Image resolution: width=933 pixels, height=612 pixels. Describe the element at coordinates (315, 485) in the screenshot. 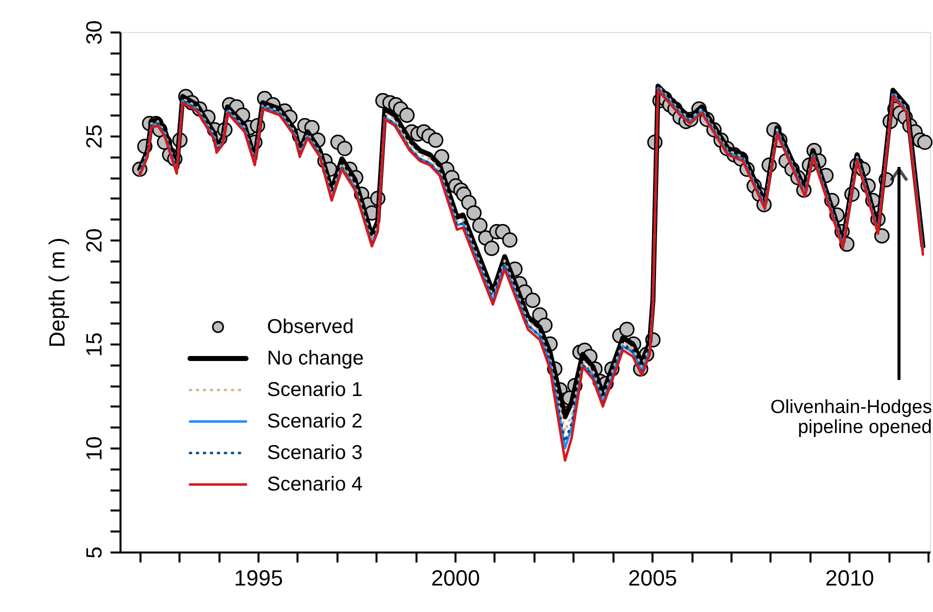

I see `legend-label: Scenario 4` at that location.